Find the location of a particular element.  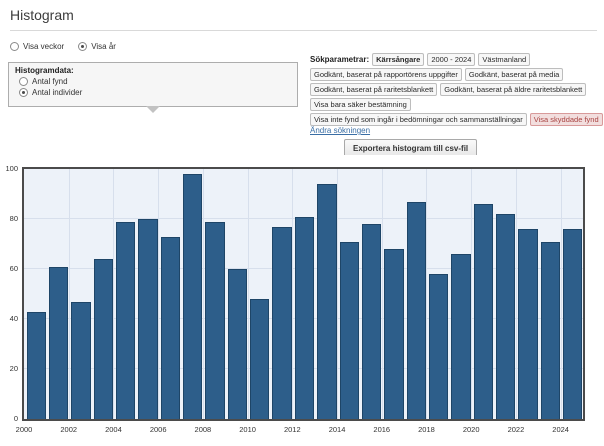

filter-tag: Godkänt, baserat på media is located at coordinates (514, 74).